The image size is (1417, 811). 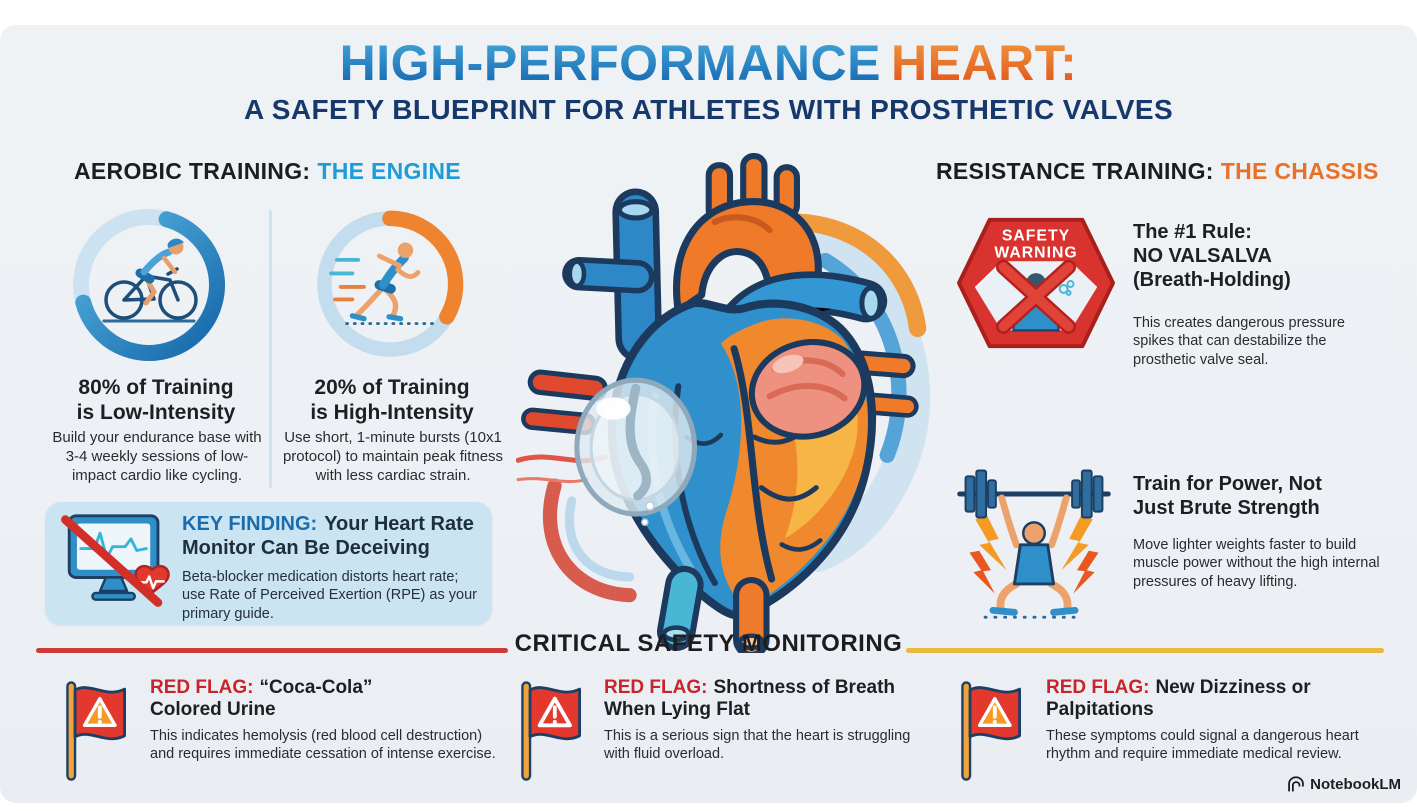 I want to click on flag-title: RED FLAG: New Dizziness or Palpitations, so click(x=1181, y=699).